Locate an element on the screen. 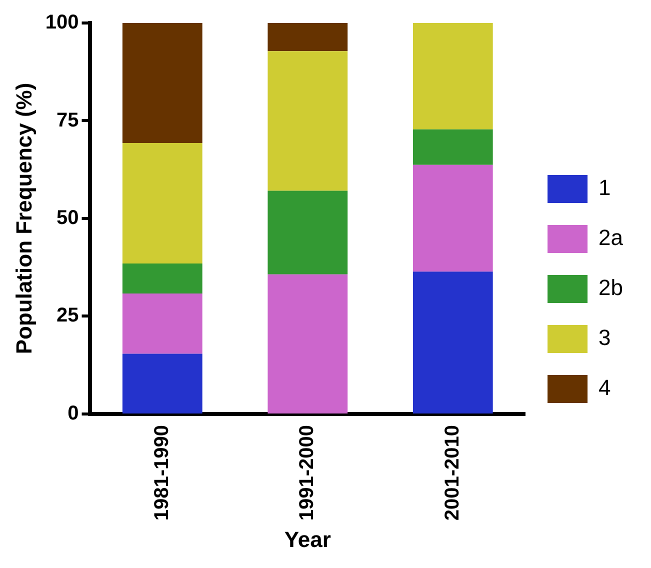 The image size is (651, 568). legend-label: 1 is located at coordinates (604, 187).